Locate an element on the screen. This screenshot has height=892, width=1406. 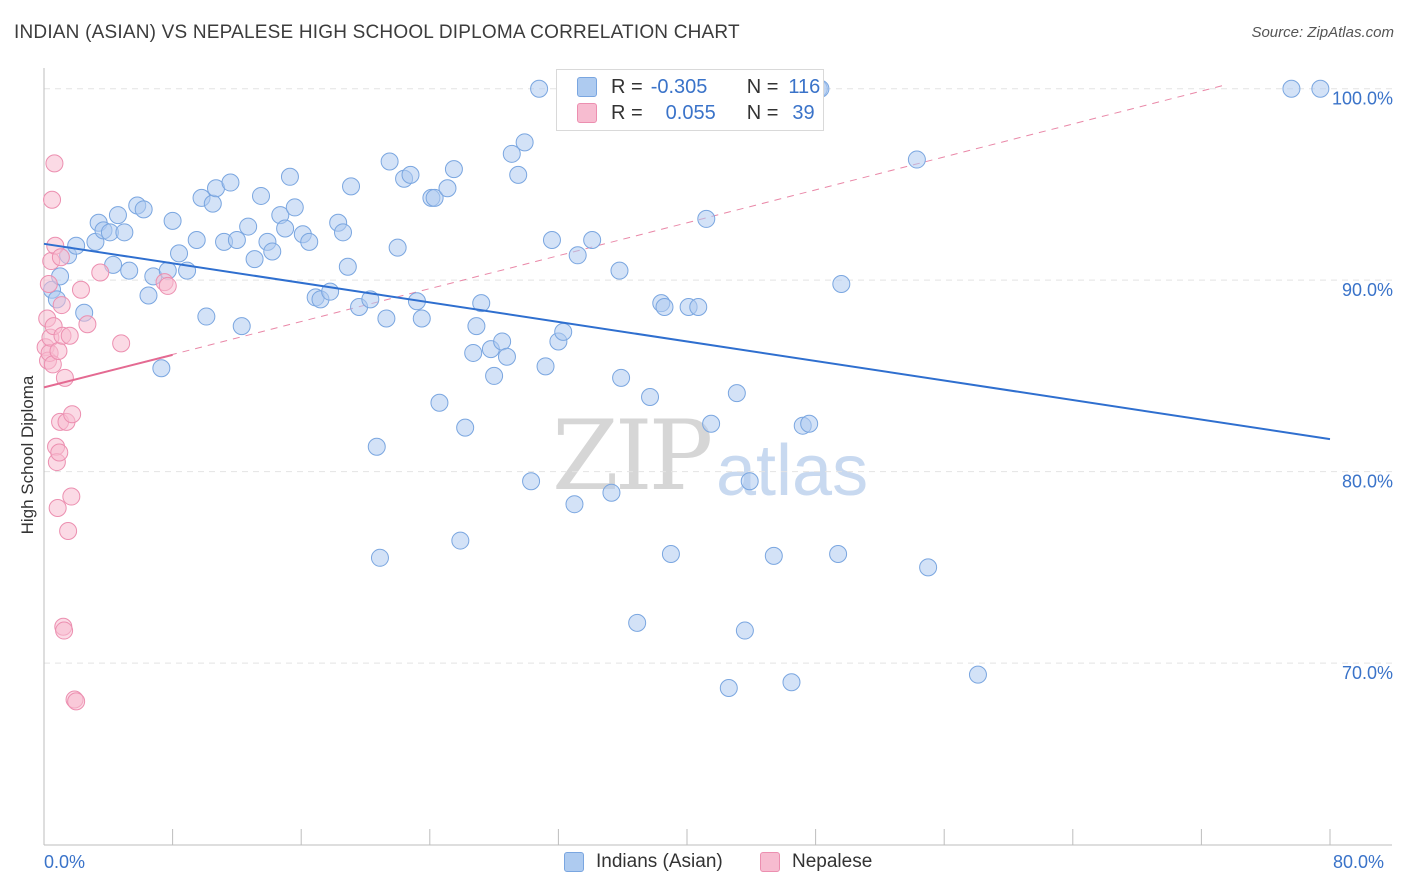
chart-source: Source: ZipAtlas.com is located at coordinates (1322, 32).